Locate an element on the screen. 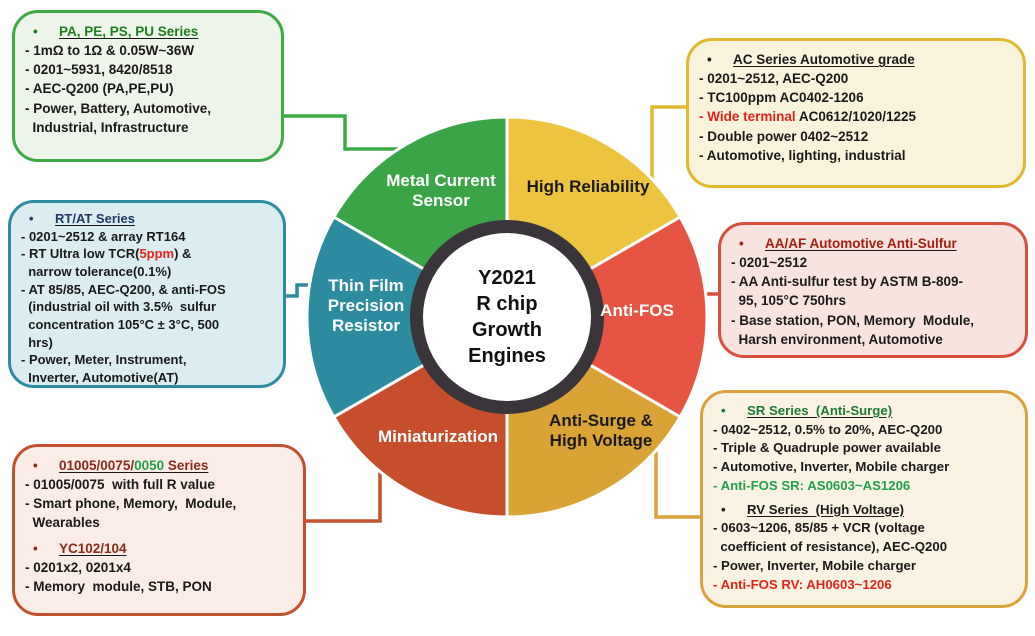 The height and width of the screenshot is (636, 1035). center-disc is located at coordinates (507, 317).